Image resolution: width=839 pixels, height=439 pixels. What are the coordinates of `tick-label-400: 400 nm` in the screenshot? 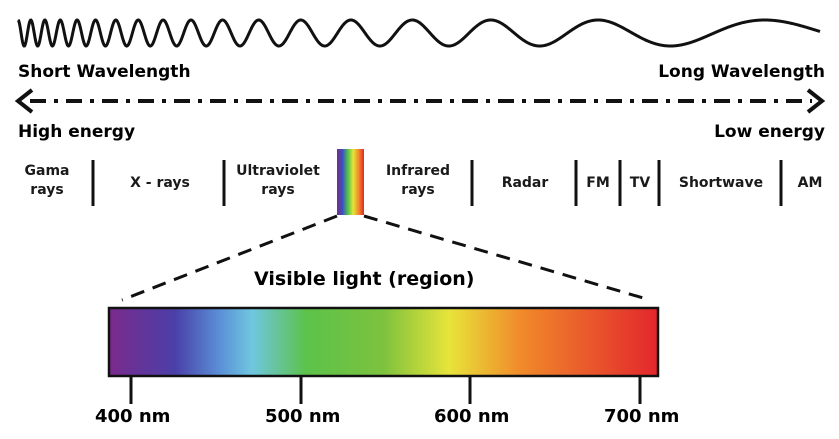 It's located at (133, 416).